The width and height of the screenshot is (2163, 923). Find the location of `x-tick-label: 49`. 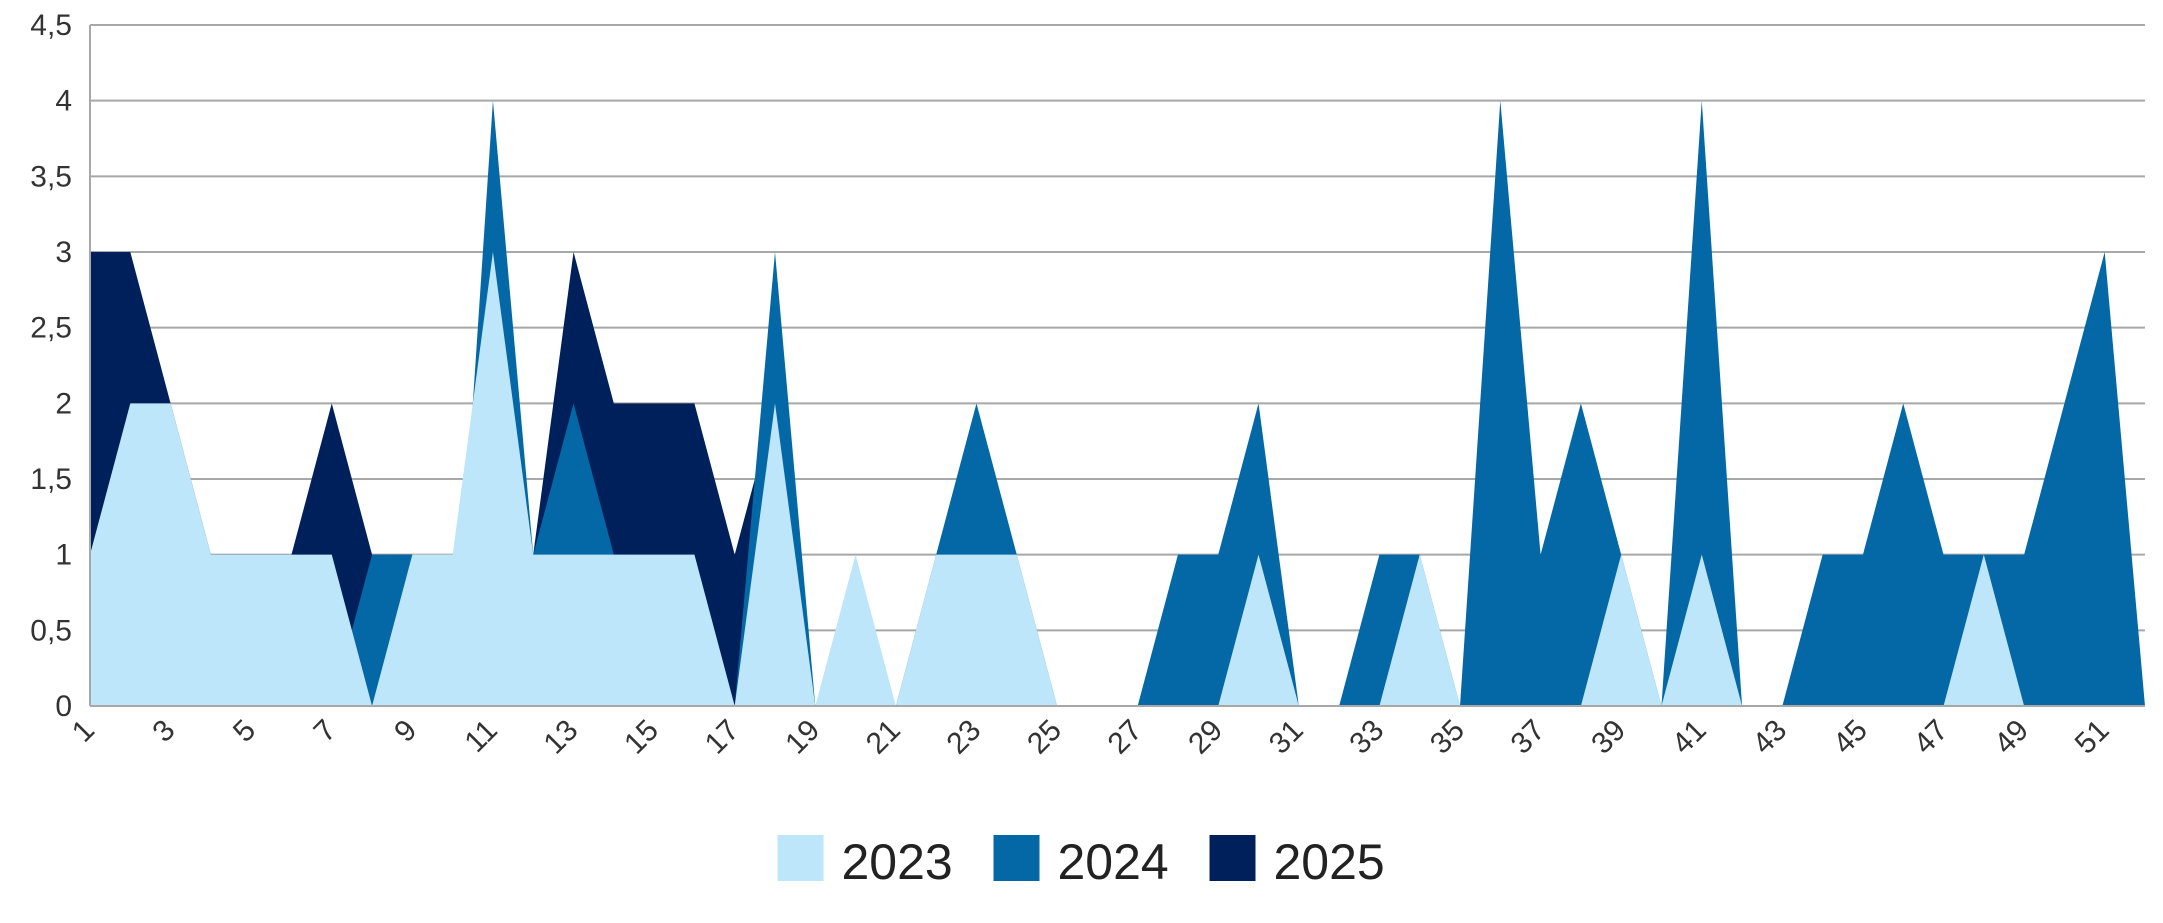

x-tick-label: 49 is located at coordinates (2011, 737).